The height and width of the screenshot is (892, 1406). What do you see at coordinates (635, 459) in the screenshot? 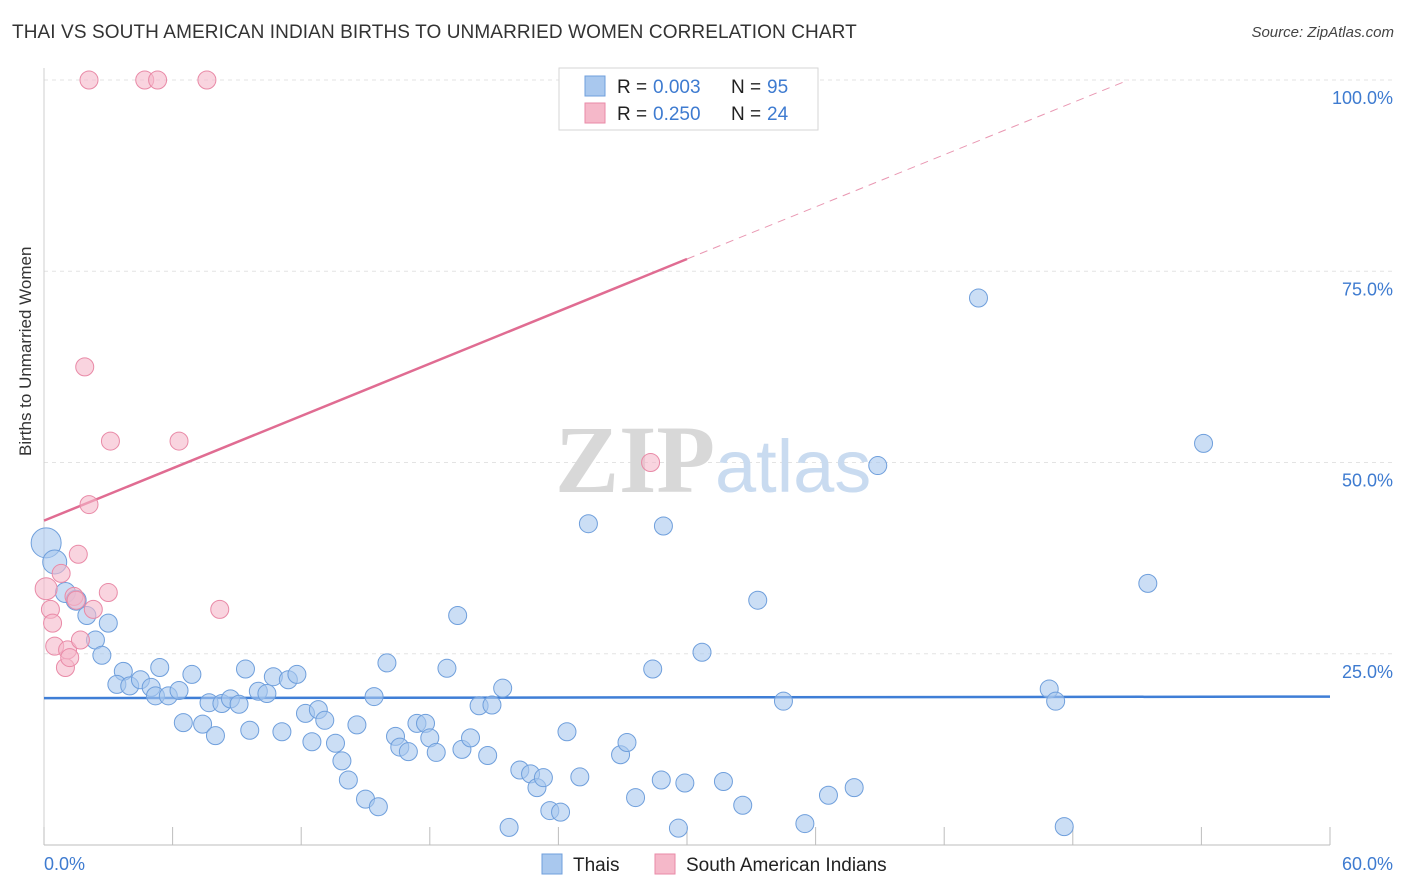
I see `watermark-zip: ZIP` at bounding box center [635, 459].